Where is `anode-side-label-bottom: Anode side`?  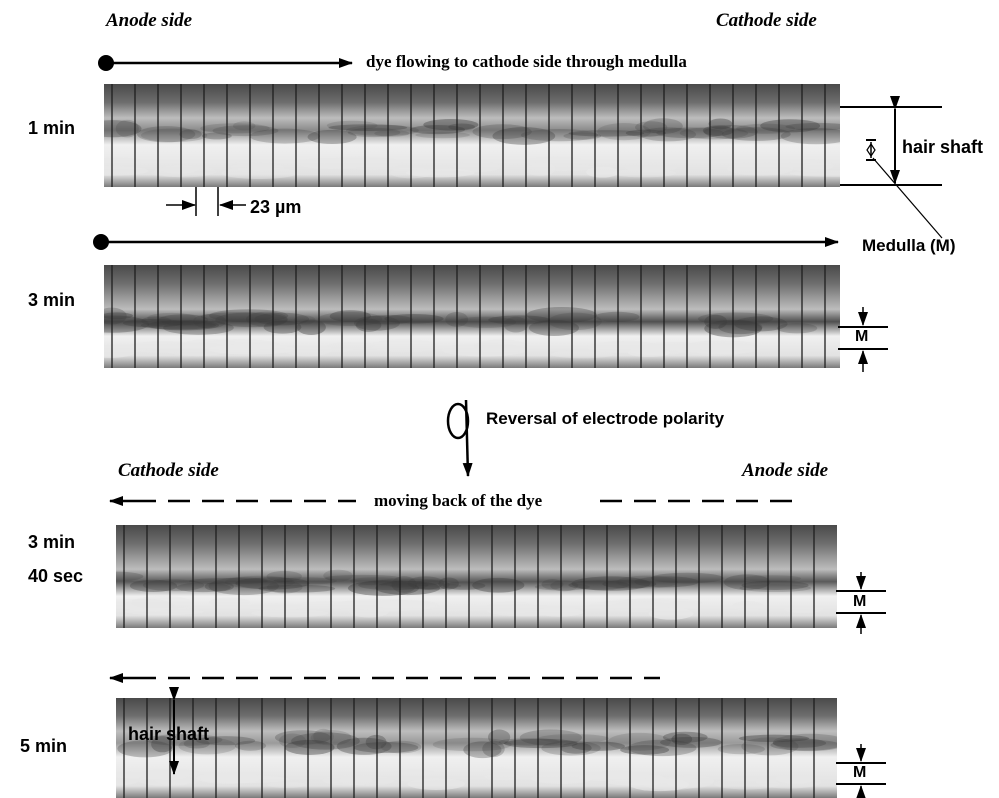 anode-side-label-bottom: Anode side is located at coordinates (785, 470).